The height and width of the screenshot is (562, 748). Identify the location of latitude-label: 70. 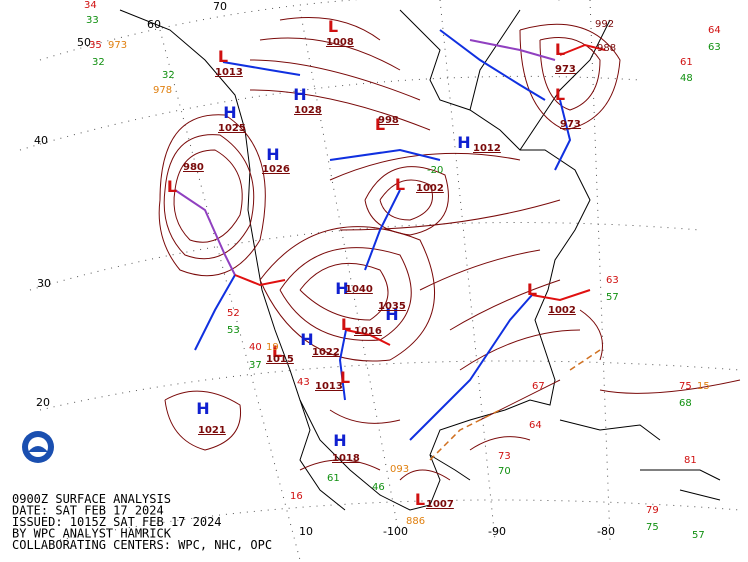
(220, 6).